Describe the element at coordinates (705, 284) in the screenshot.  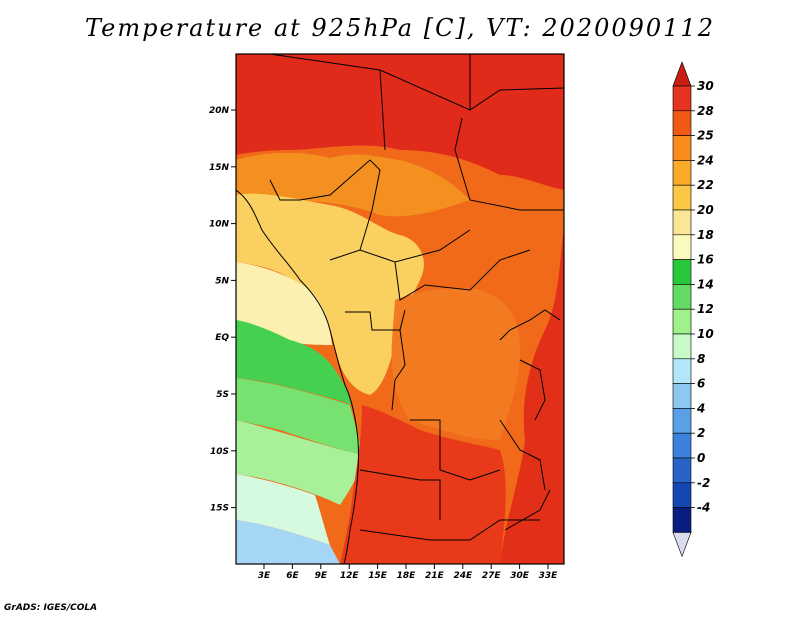
I see `colorbar-label: 14` at that location.